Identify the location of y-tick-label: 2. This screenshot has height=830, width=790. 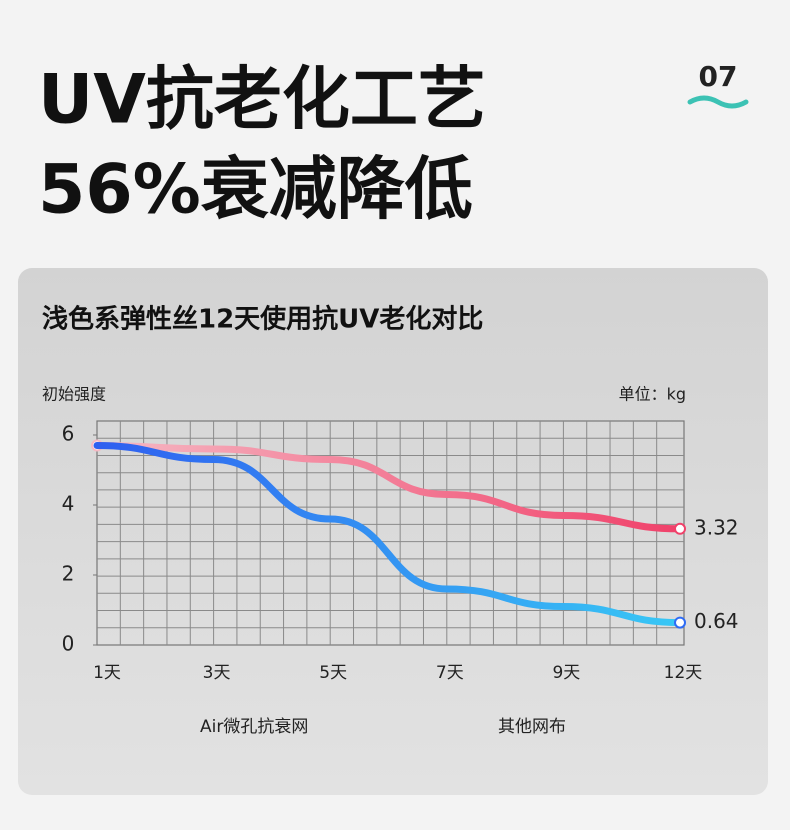
(68, 574).